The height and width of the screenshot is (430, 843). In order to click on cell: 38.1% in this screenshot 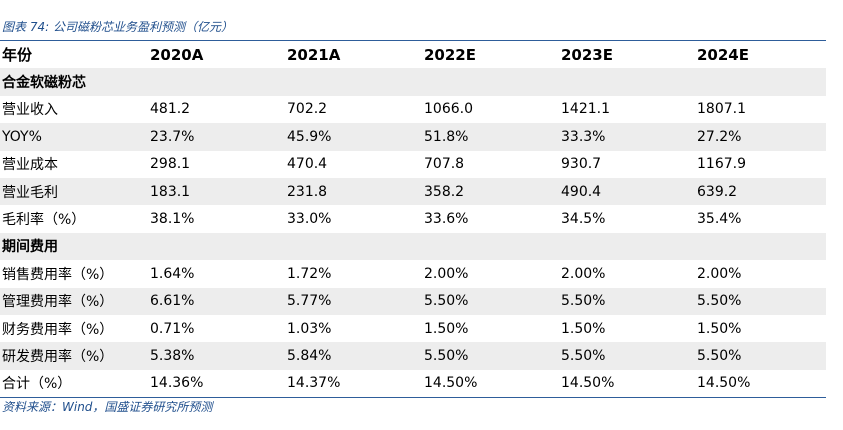, I will do `click(172, 219)`.